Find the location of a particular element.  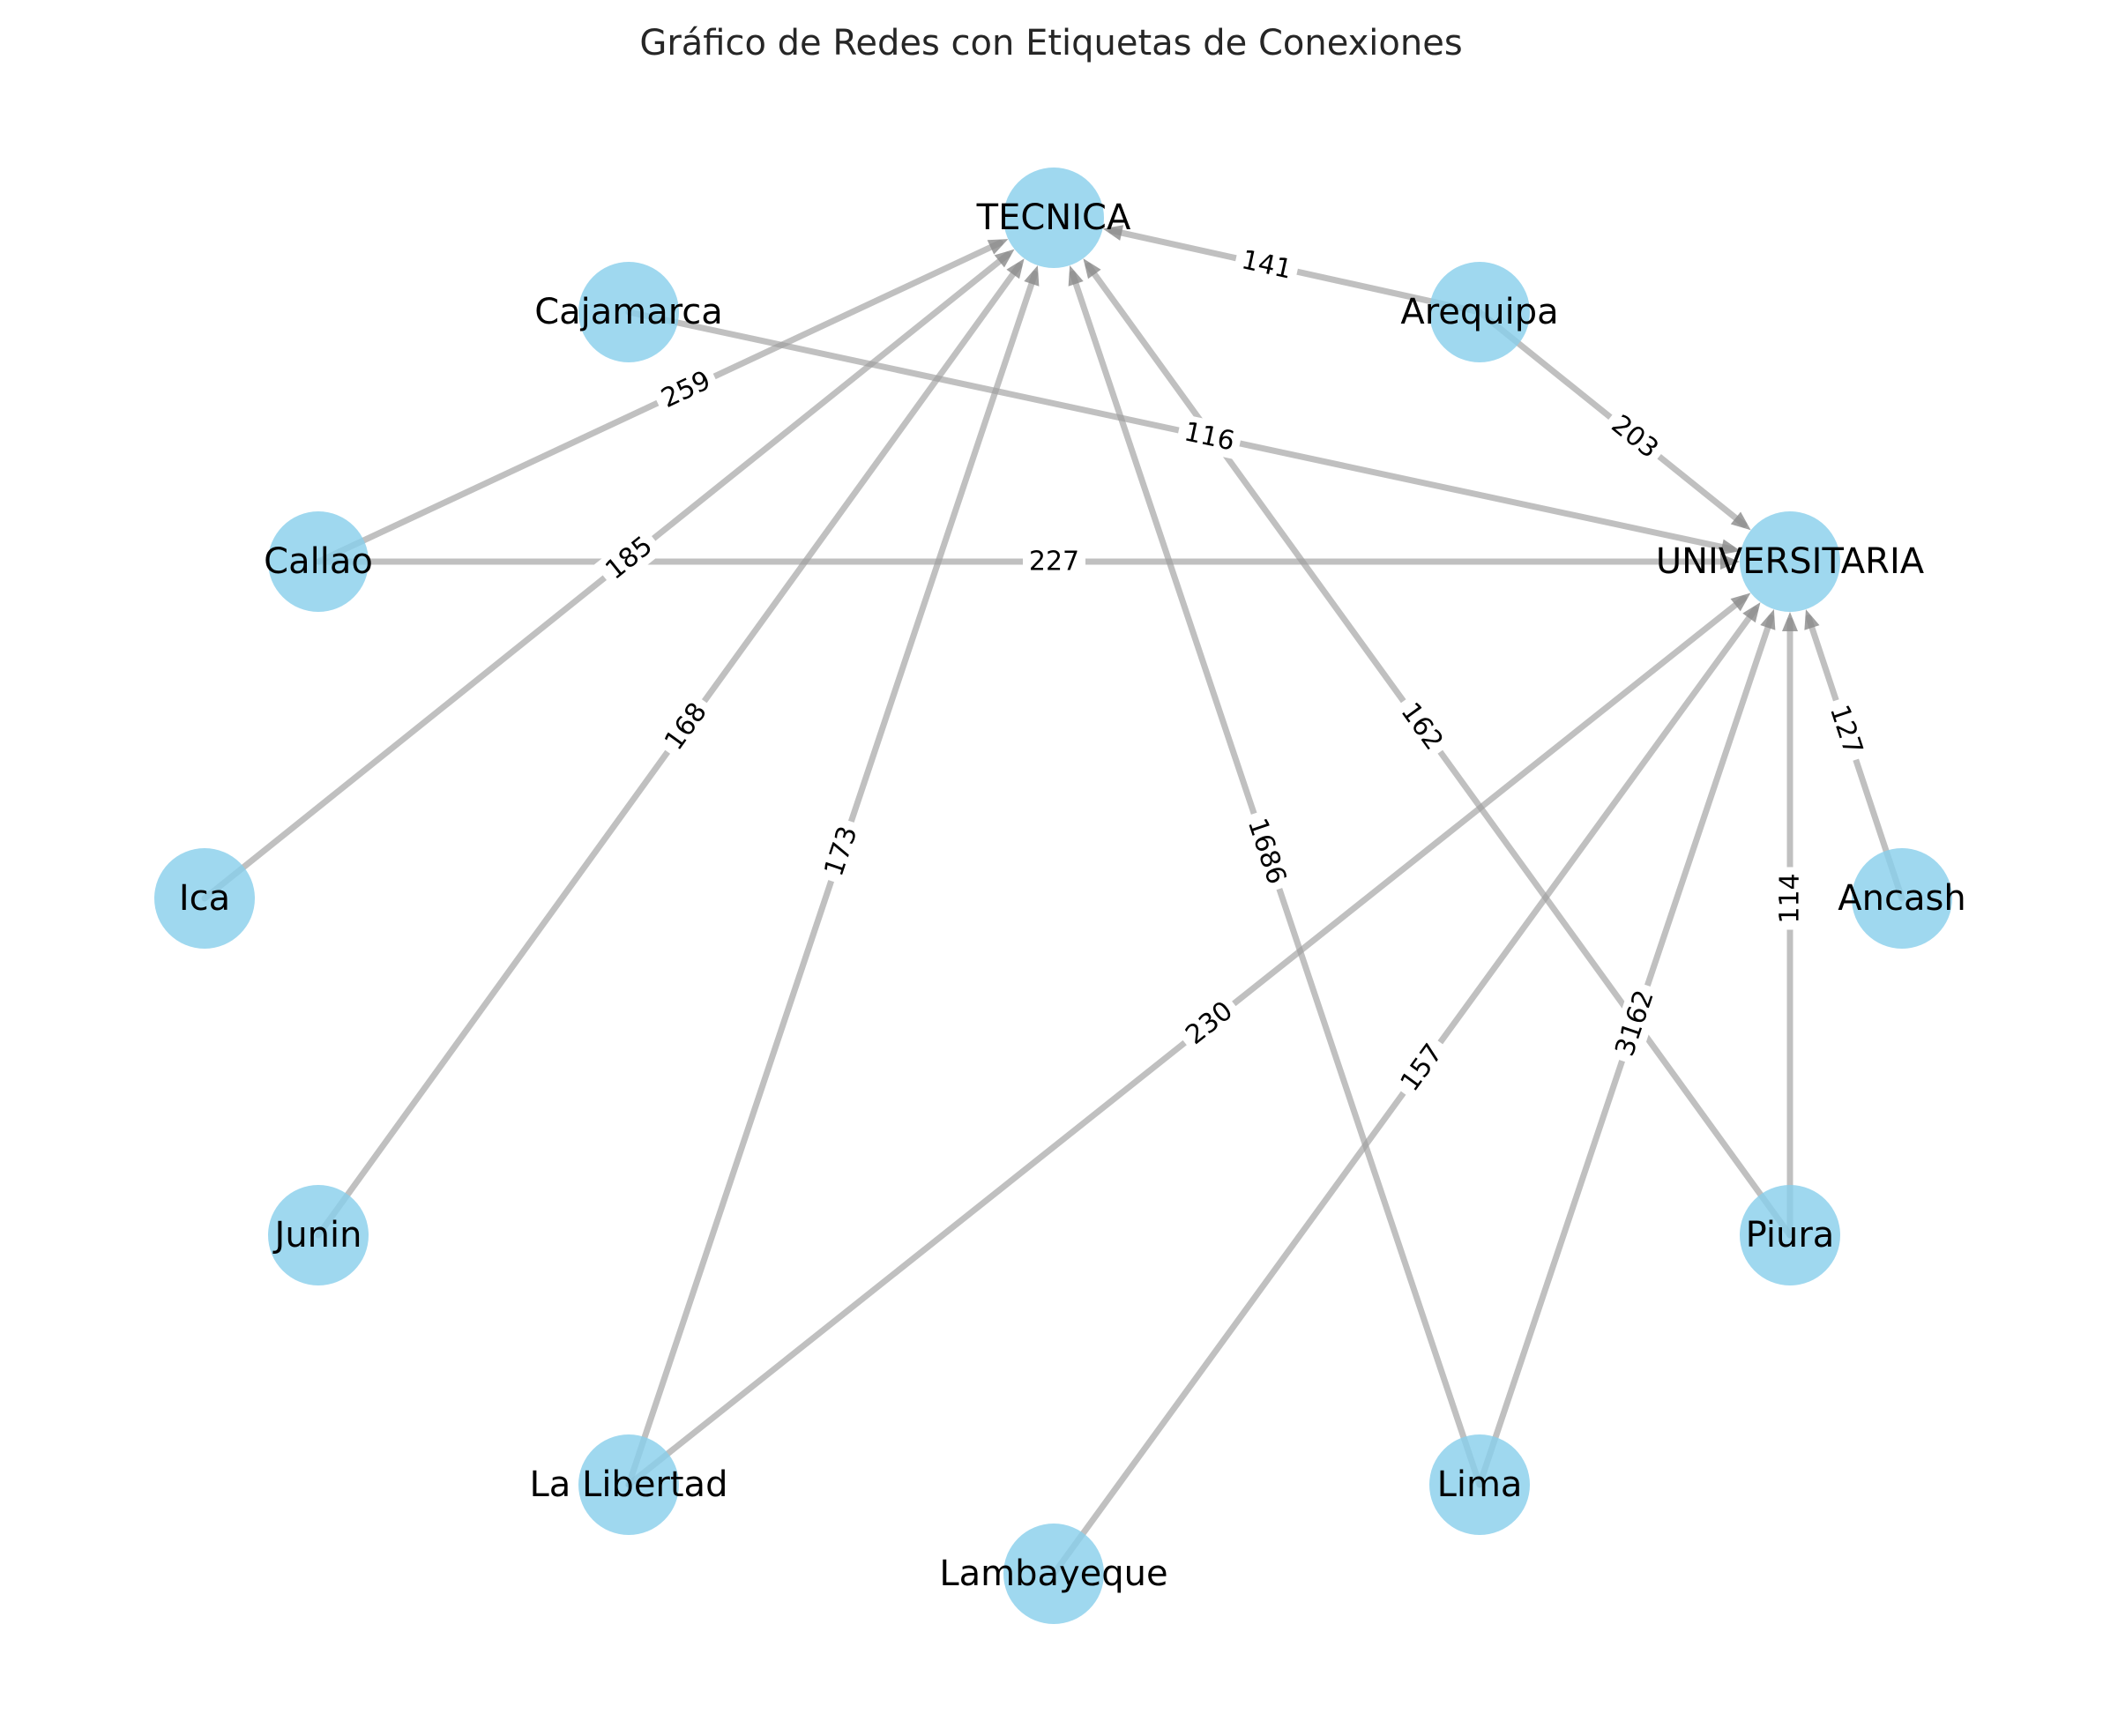

node-ancash is located at coordinates (1902, 898).